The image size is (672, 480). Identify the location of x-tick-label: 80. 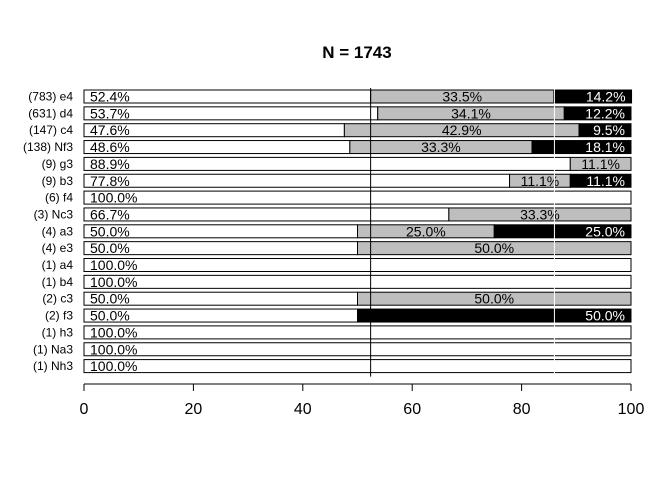
(522, 409).